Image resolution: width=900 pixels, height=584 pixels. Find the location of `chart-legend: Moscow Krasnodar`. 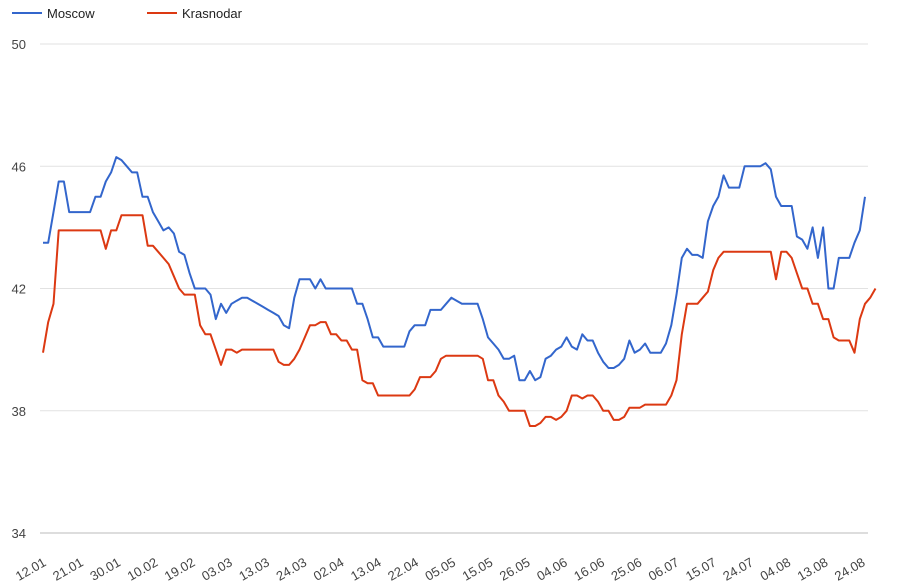

chart-legend: Moscow Krasnodar is located at coordinates (127, 13).